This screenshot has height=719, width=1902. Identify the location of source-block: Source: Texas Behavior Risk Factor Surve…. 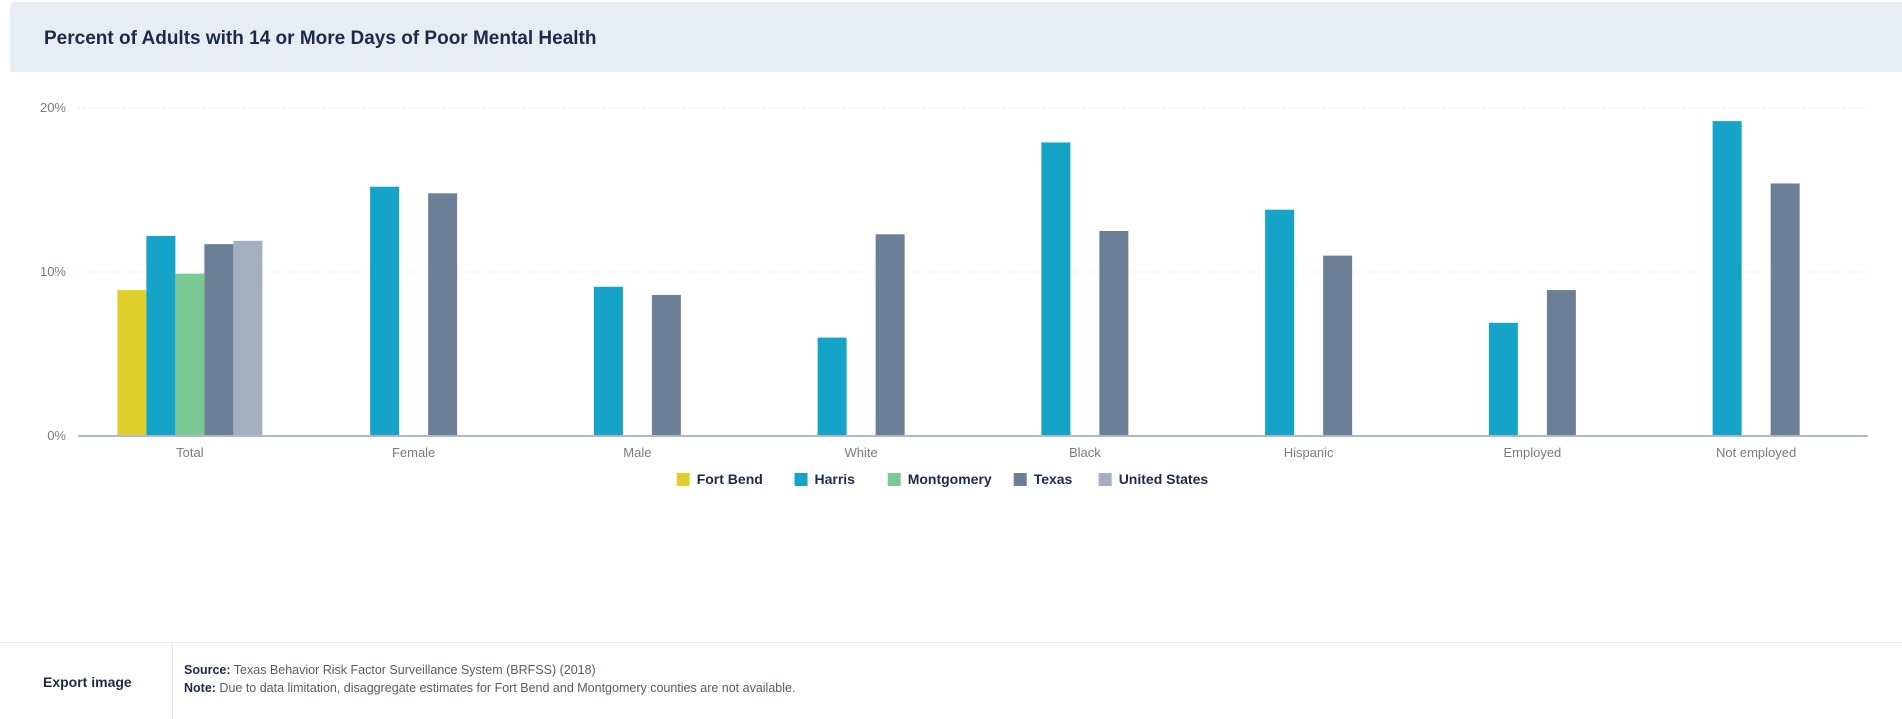
(489, 679).